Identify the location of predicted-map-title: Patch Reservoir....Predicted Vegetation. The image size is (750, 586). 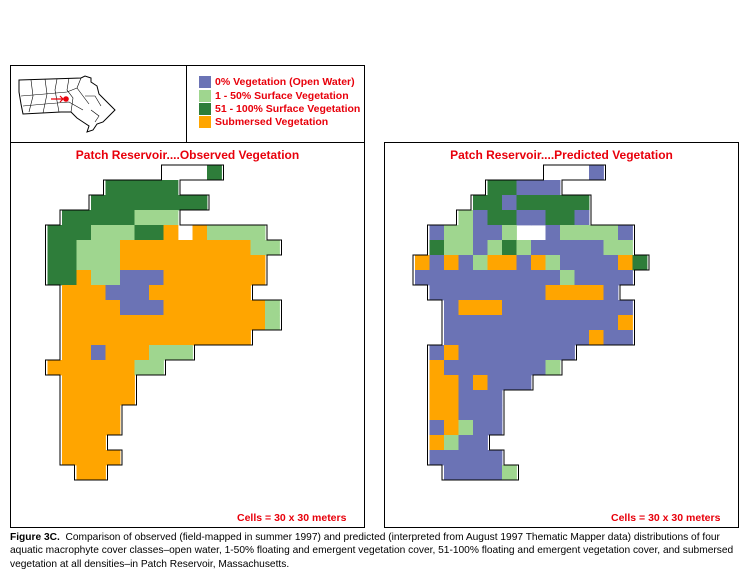
(561, 155).